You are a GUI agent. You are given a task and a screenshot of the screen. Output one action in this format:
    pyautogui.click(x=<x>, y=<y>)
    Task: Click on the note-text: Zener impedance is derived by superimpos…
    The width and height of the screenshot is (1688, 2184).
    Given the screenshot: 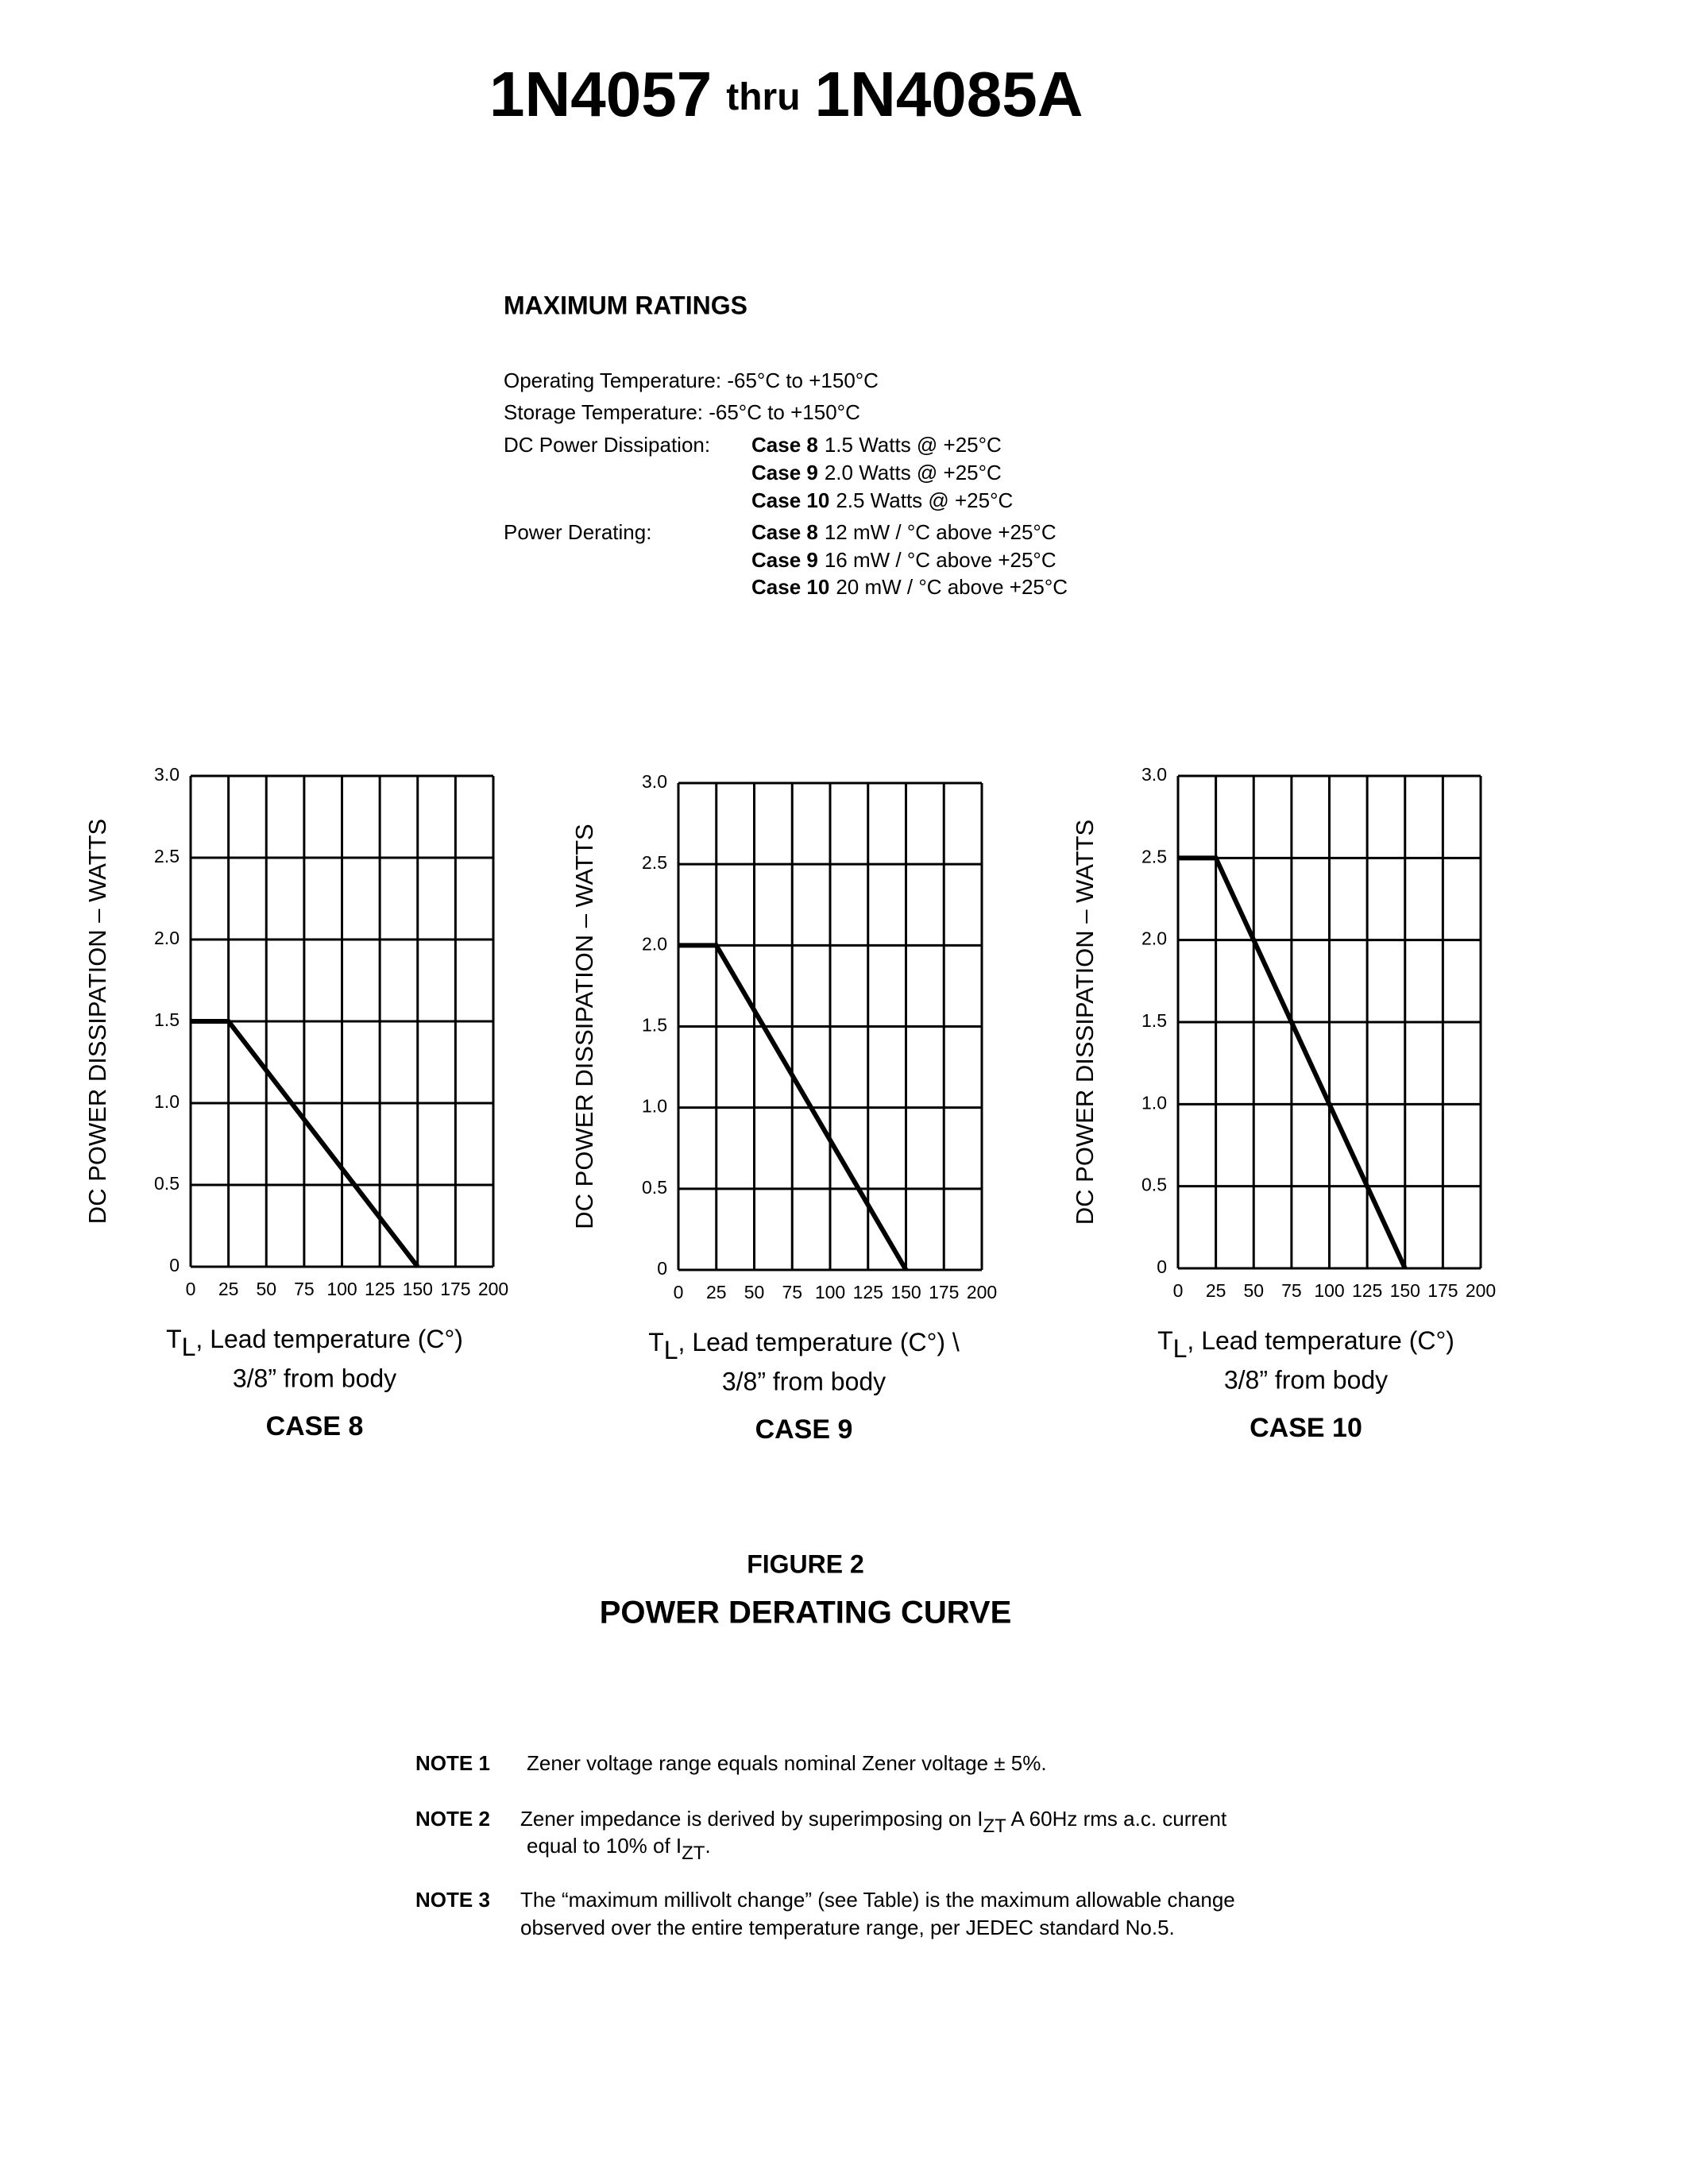 What is the action you would take?
    pyautogui.click(x=874, y=1822)
    